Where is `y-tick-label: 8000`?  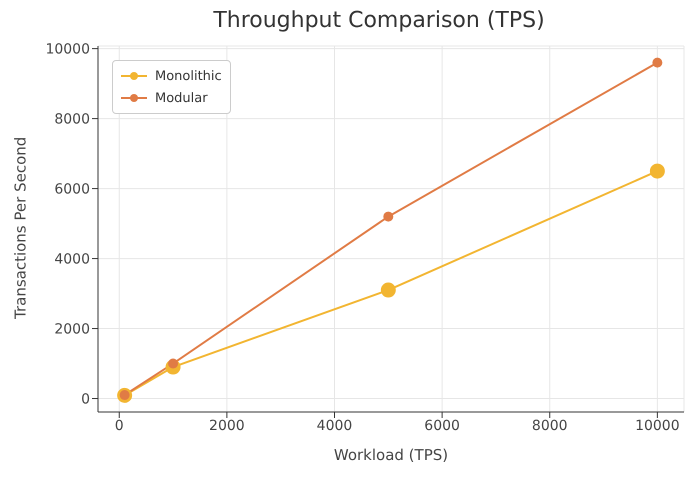 y-tick-label: 8000 is located at coordinates (72, 120).